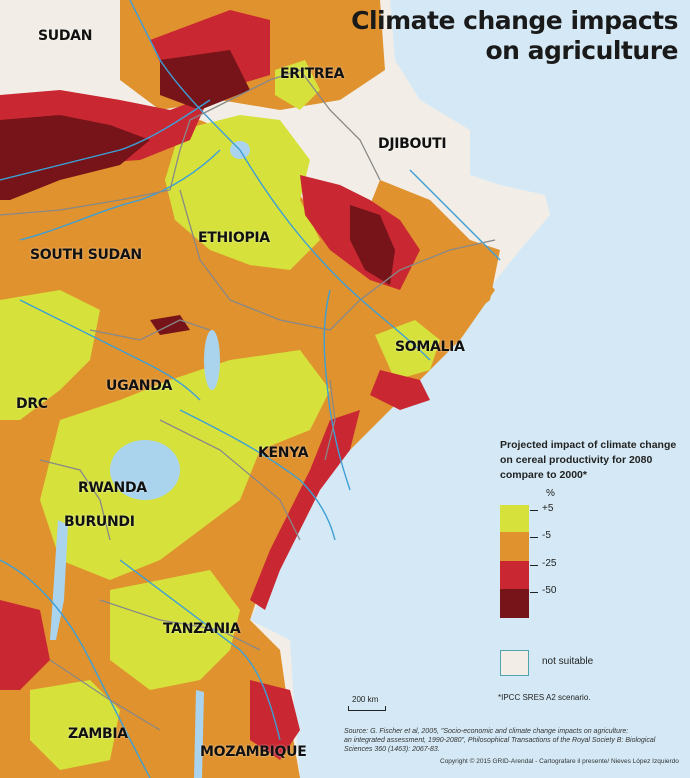  Describe the element at coordinates (534, 565) in the screenshot. I see `legend-tick-minus25` at that location.